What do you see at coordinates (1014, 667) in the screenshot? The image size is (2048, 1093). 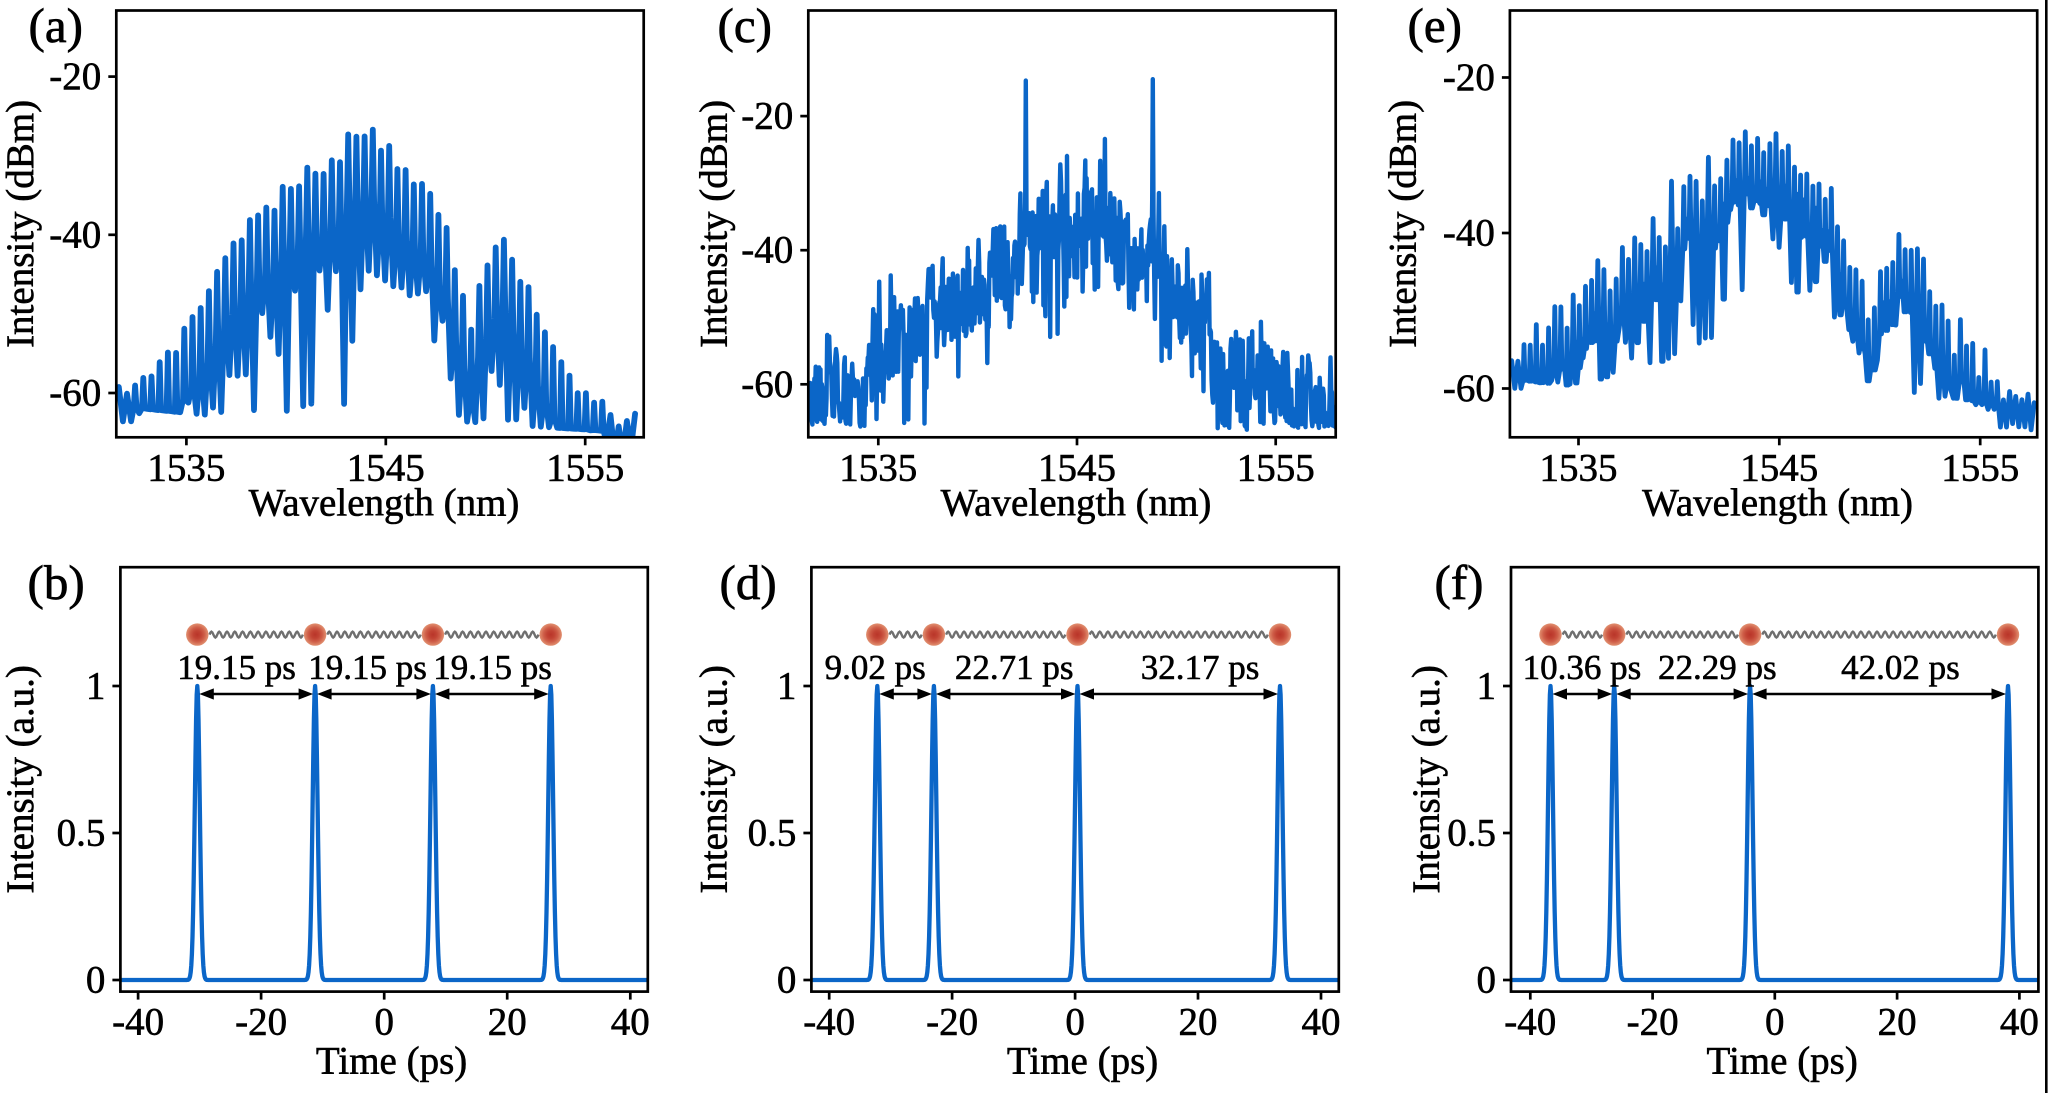 I see `svg-text: 22.71 ps` at bounding box center [1014, 667].